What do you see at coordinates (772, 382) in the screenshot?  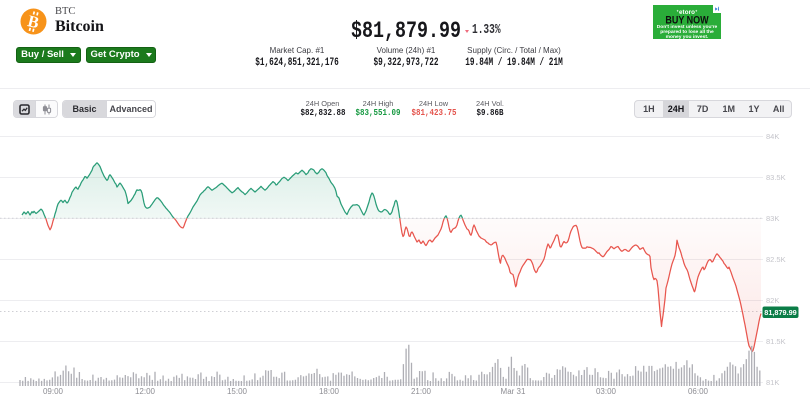 I see `svg-text: 81K` at bounding box center [772, 382].